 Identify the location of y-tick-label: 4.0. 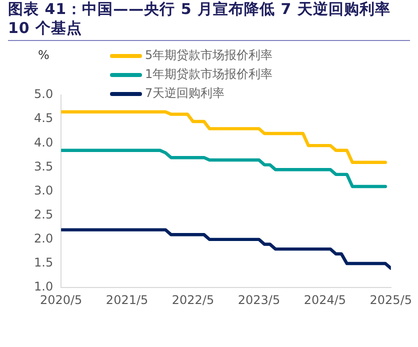
(44, 142).